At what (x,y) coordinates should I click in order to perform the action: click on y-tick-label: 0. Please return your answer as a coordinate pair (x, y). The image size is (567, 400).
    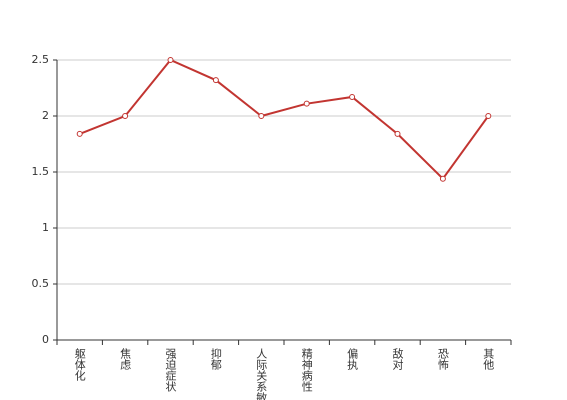
    Looking at the image, I should click on (45, 339).